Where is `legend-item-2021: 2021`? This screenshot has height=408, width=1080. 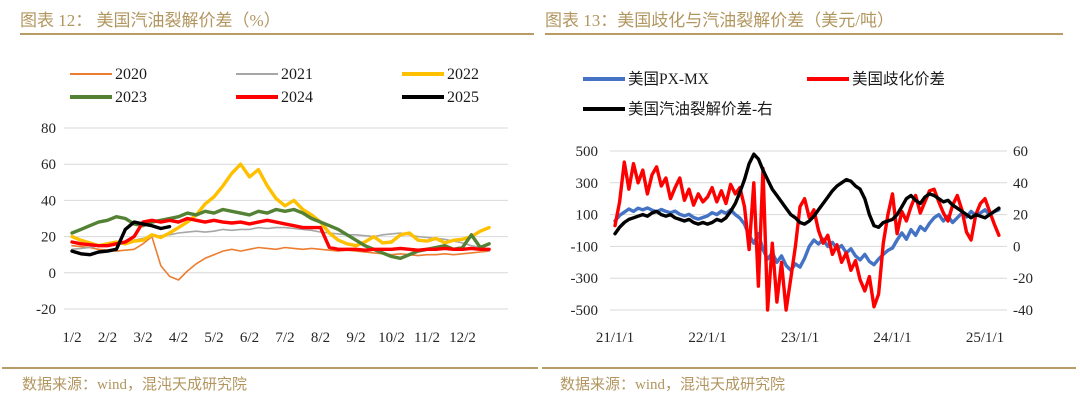
legend-item-2021: 2021 is located at coordinates (274, 75).